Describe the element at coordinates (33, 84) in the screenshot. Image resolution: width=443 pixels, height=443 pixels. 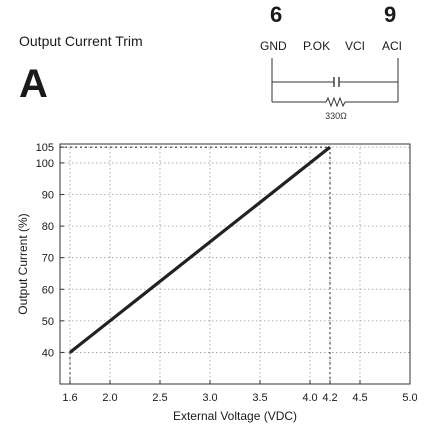
I see `panel-letter: A` at that location.